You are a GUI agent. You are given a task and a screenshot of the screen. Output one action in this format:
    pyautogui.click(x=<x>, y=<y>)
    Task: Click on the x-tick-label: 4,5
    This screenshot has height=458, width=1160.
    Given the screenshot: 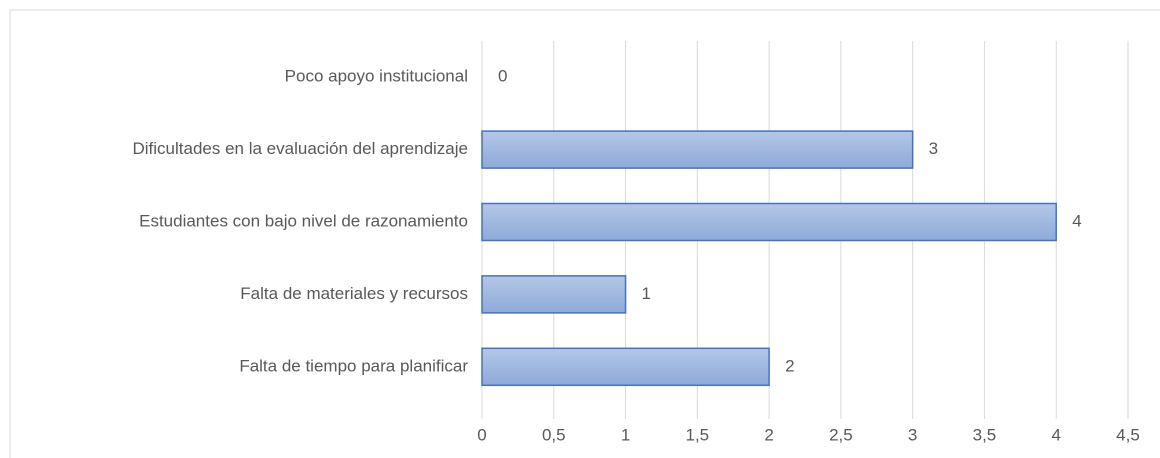 What is the action you would take?
    pyautogui.click(x=1128, y=434)
    